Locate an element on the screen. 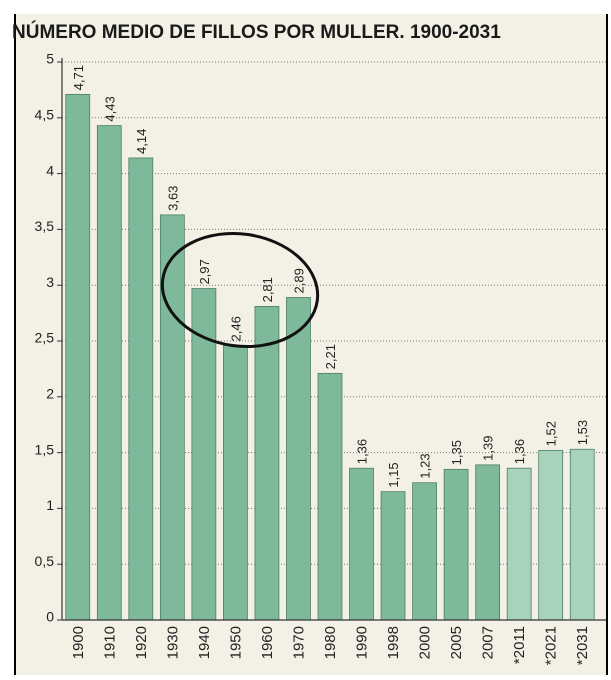  y-tick-label: 0 is located at coordinates (50, 617).